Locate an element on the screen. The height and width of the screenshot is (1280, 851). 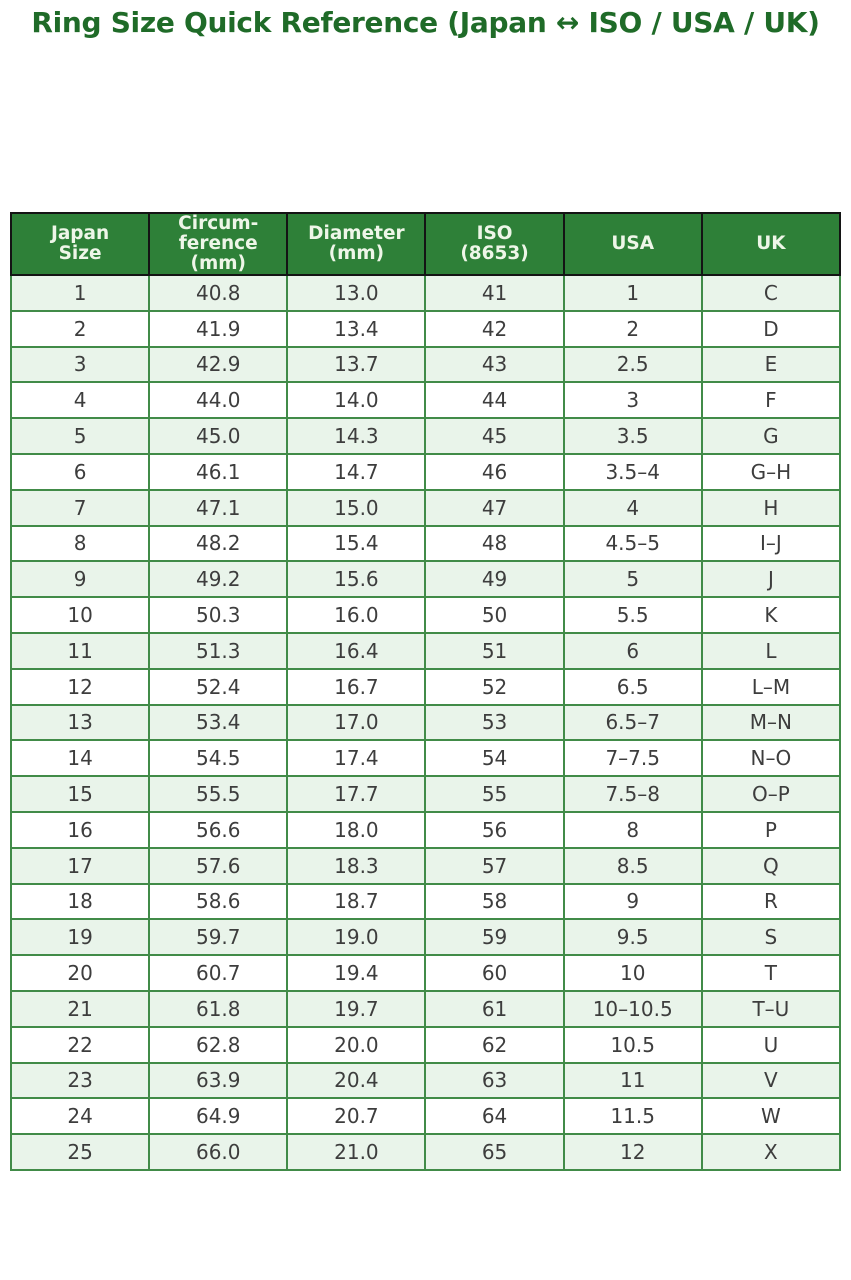
table-cell: 62 is located at coordinates (494, 1044).